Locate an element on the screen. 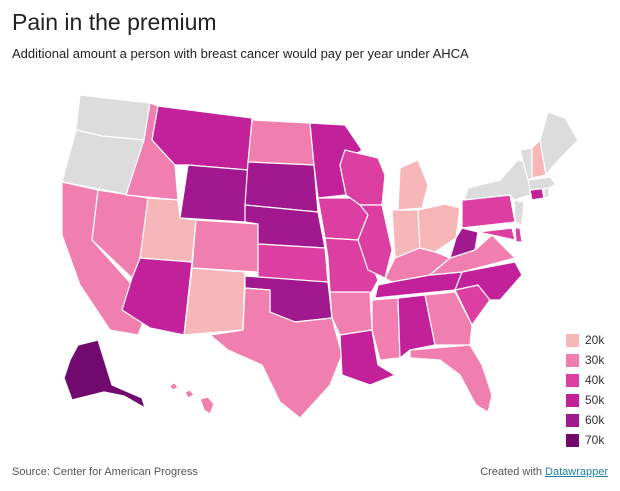 This screenshot has height=491, width=620. state-mi is located at coordinates (413, 185).